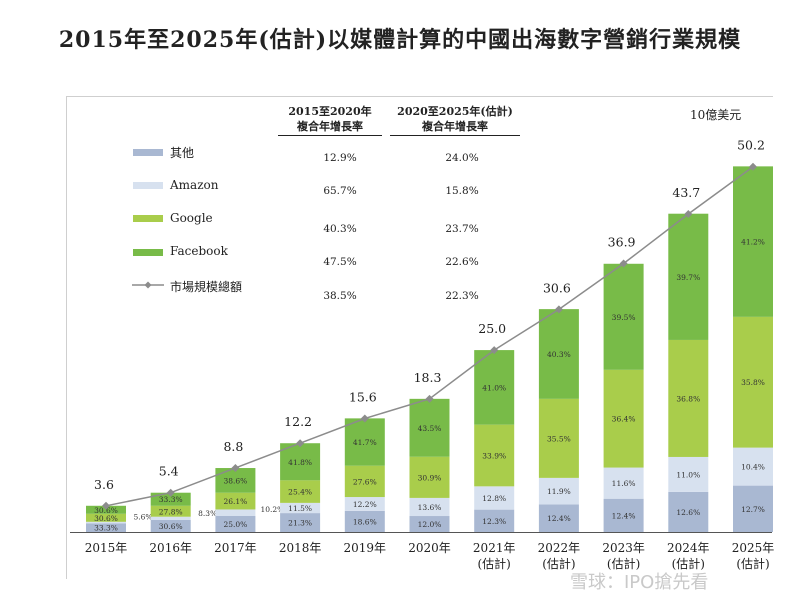  I want to click on x-tick-label-8-1: (估計), so click(623, 563).